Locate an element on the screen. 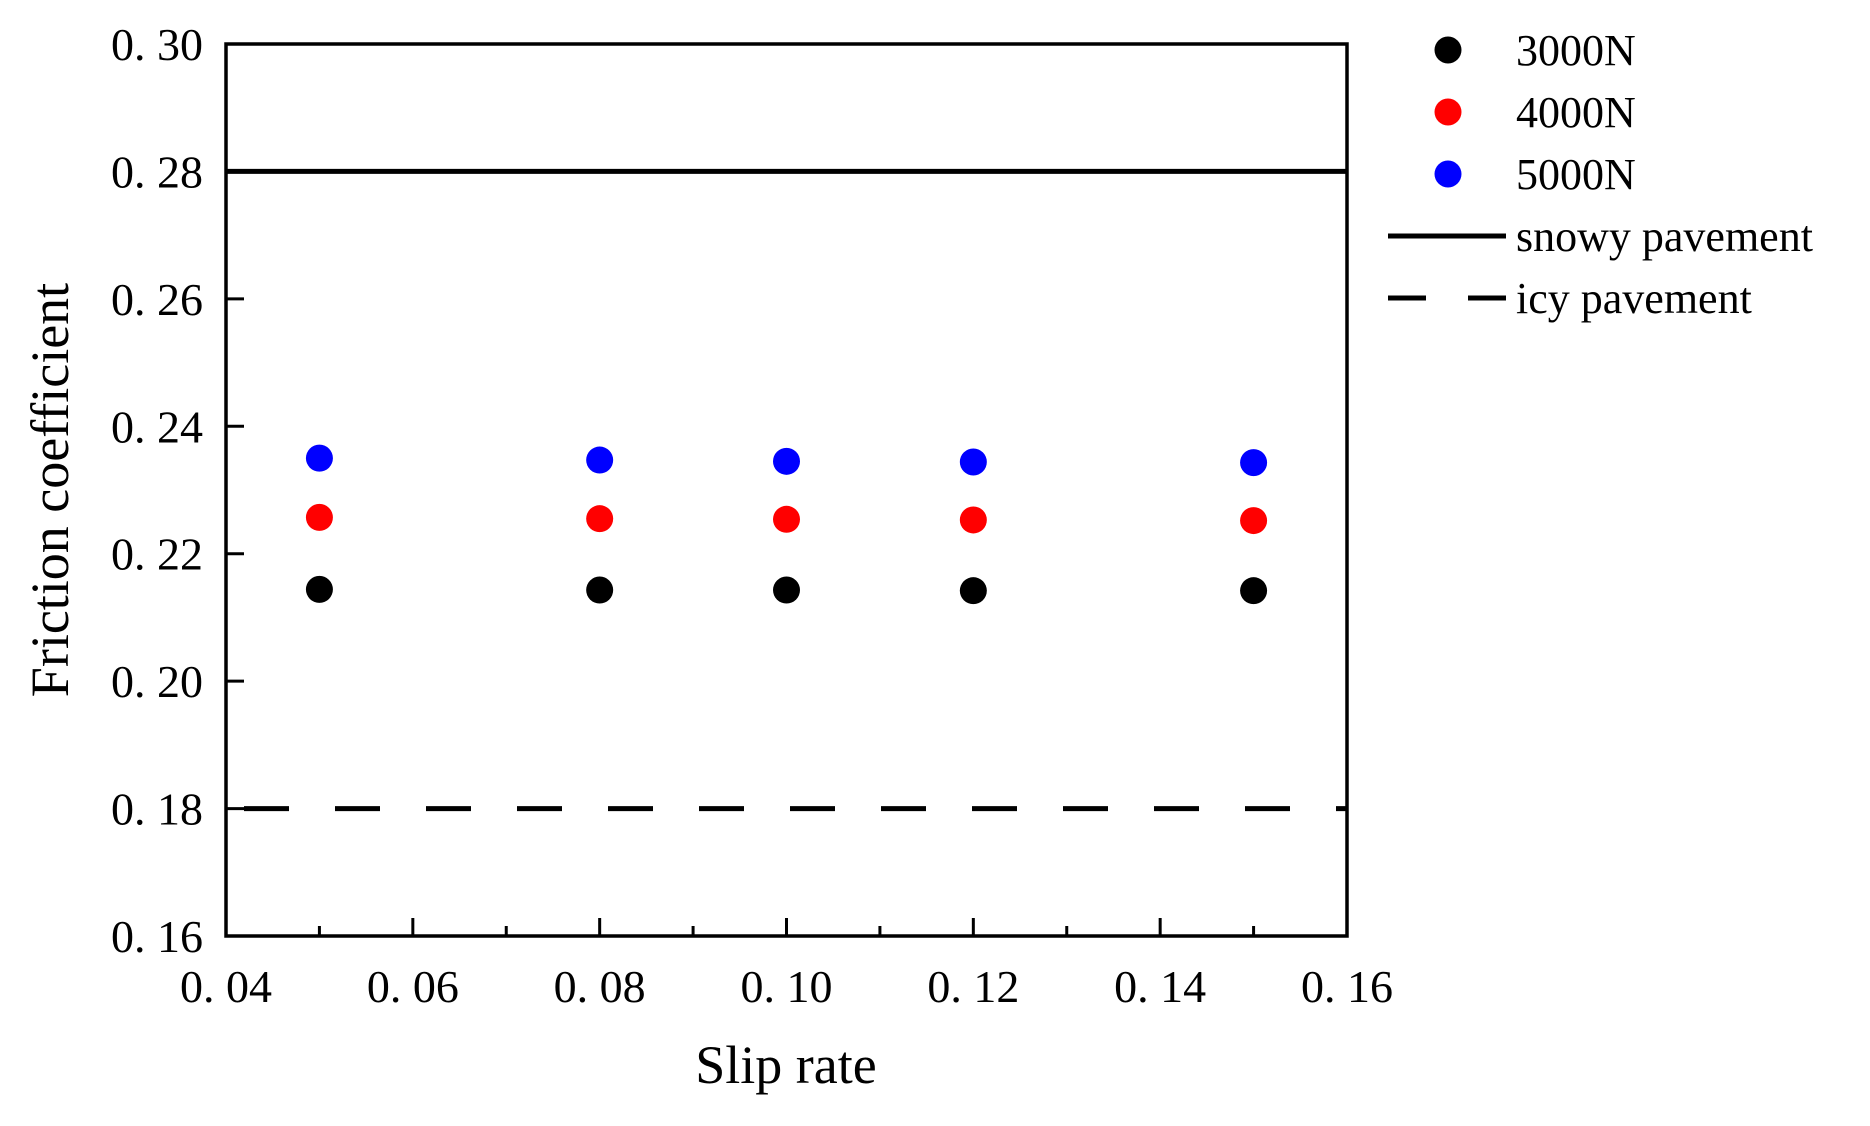 The height and width of the screenshot is (1126, 1870). y-tick-label: 0. 24 is located at coordinates (157, 426).